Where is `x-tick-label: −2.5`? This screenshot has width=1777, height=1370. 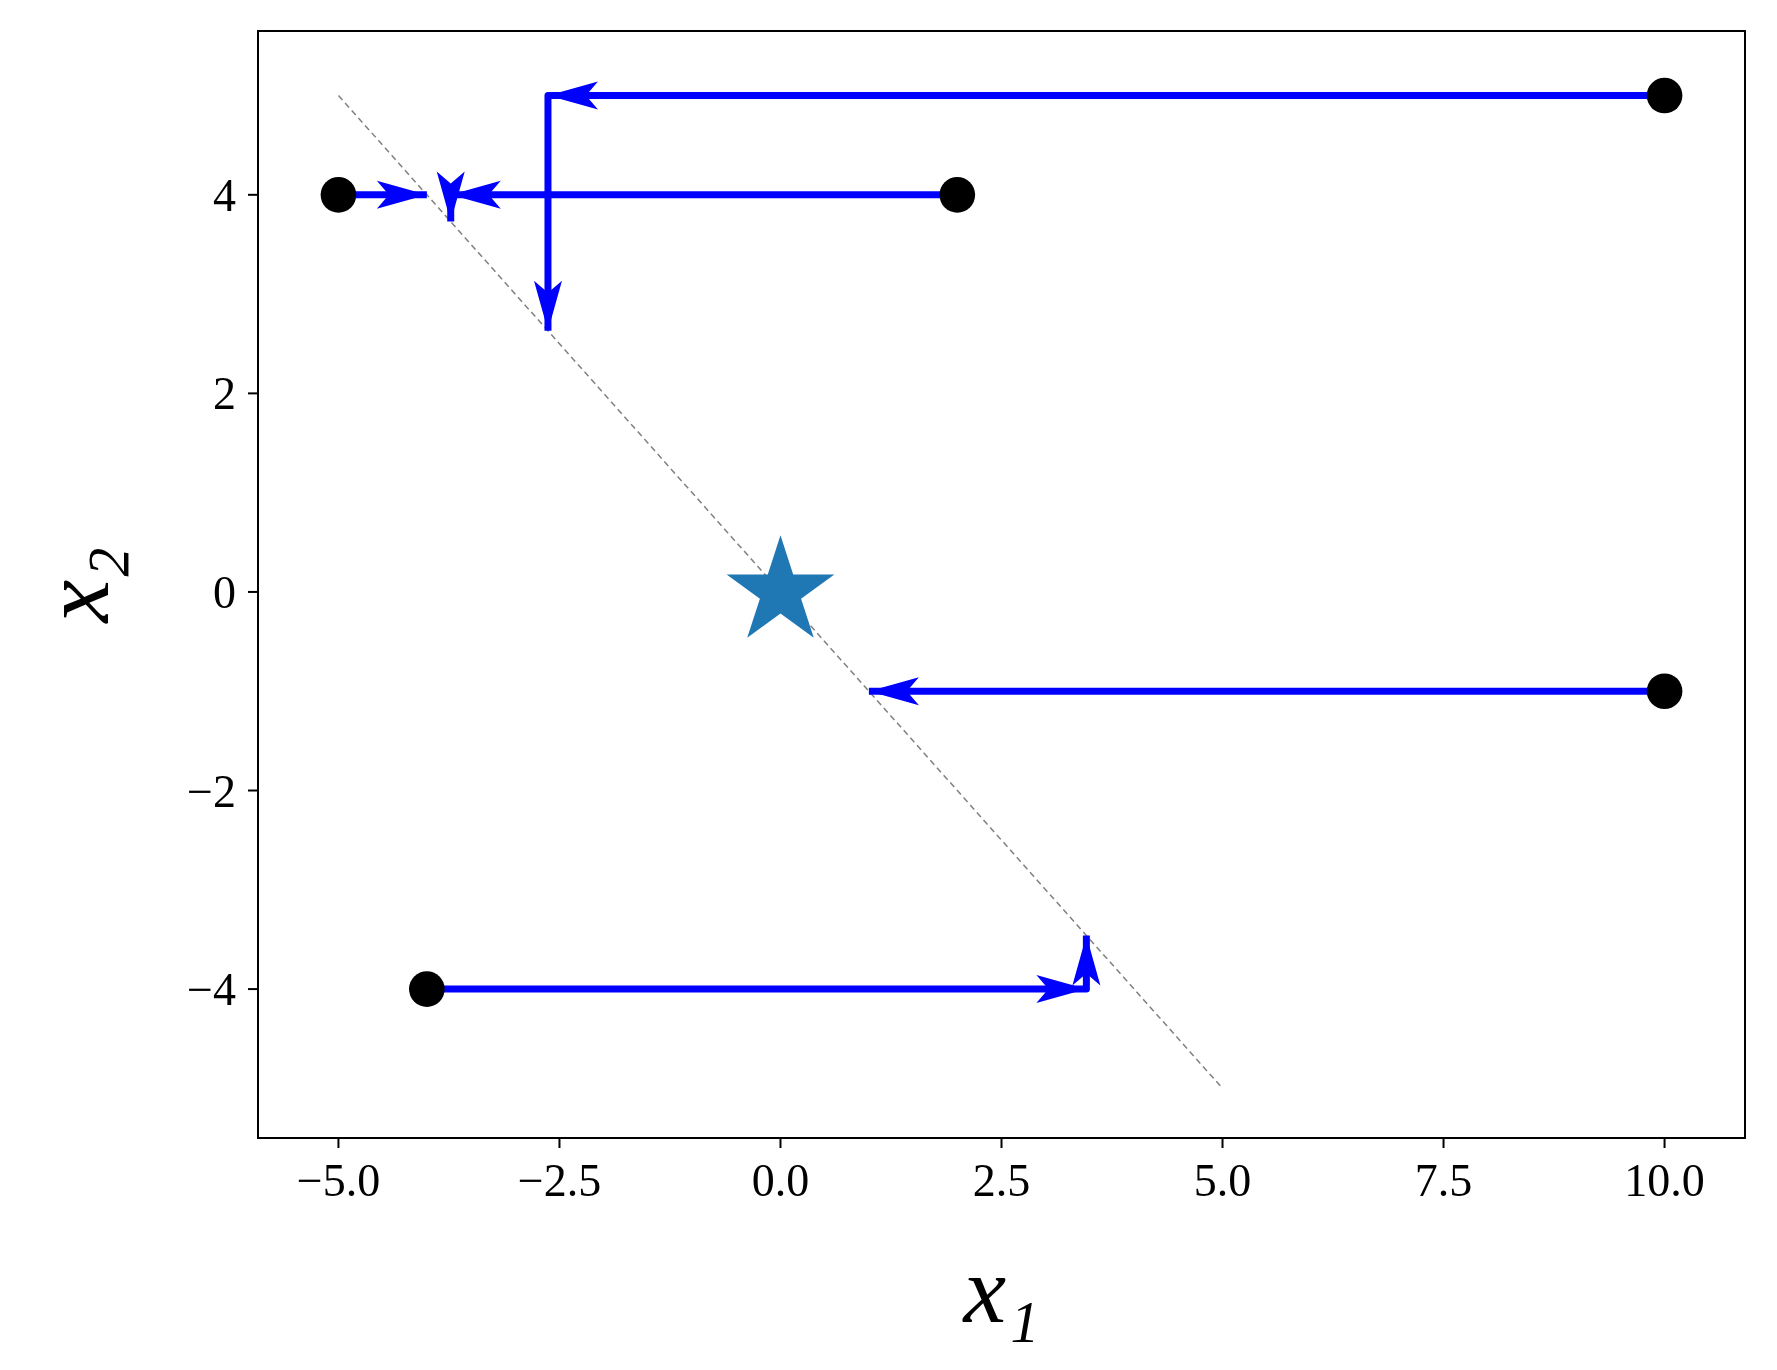
x-tick-label: −2.5 is located at coordinates (559, 1180).